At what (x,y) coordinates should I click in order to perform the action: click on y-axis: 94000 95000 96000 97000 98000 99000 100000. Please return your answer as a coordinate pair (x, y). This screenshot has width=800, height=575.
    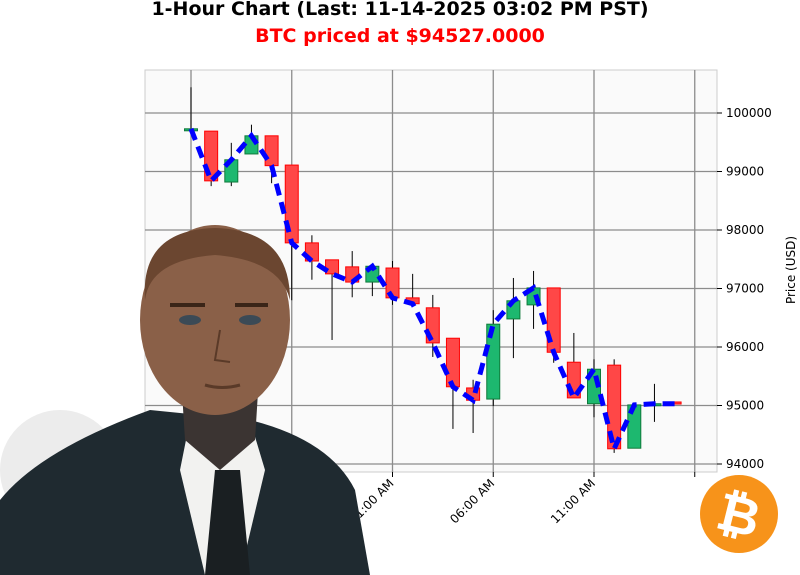
    Looking at the image, I should click on (744, 288).